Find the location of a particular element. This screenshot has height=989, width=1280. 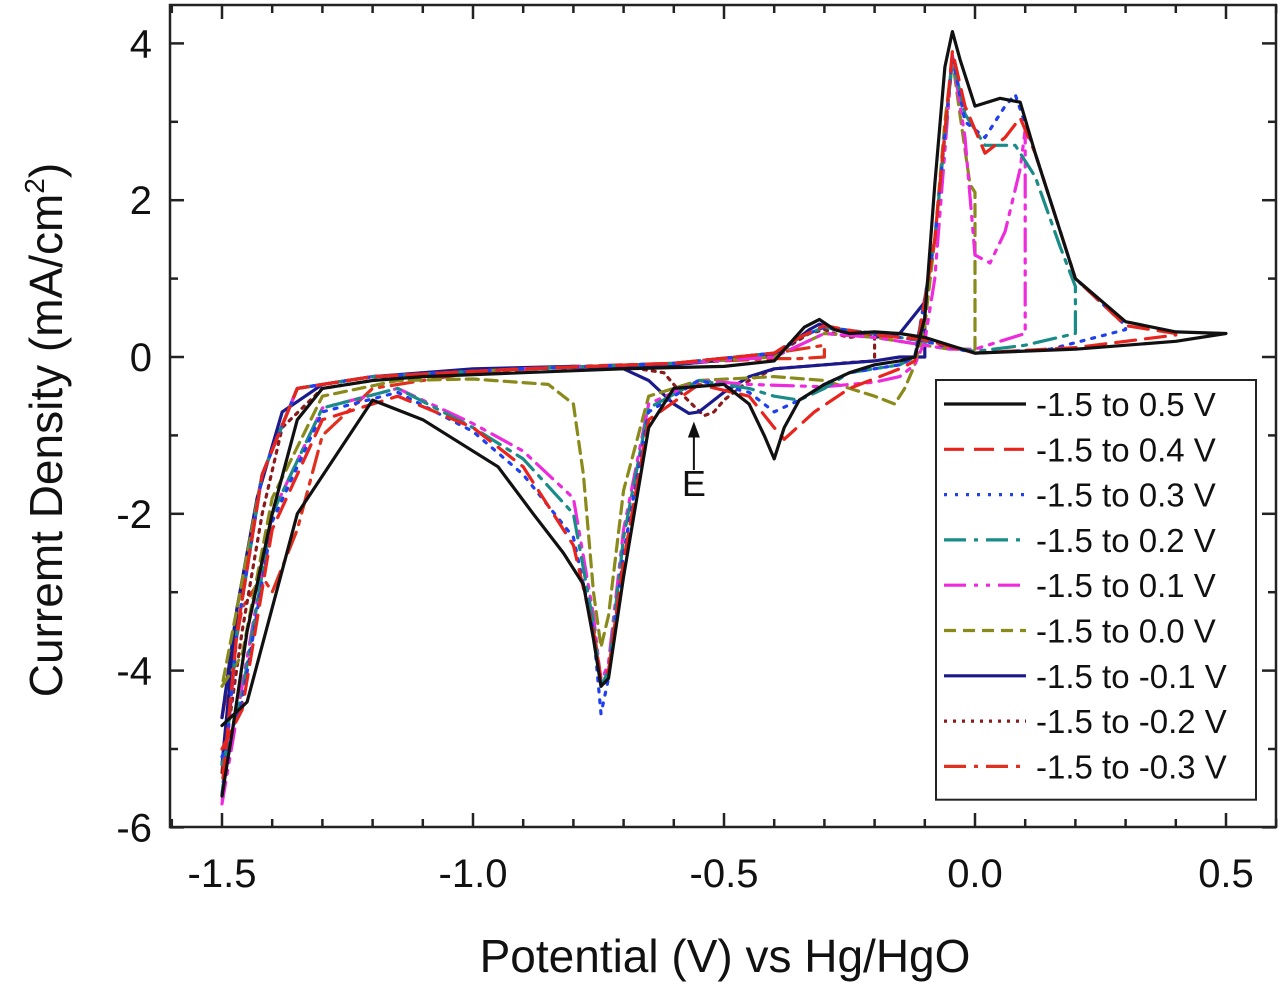

y-tick-label: 4 is located at coordinates (141, 44).